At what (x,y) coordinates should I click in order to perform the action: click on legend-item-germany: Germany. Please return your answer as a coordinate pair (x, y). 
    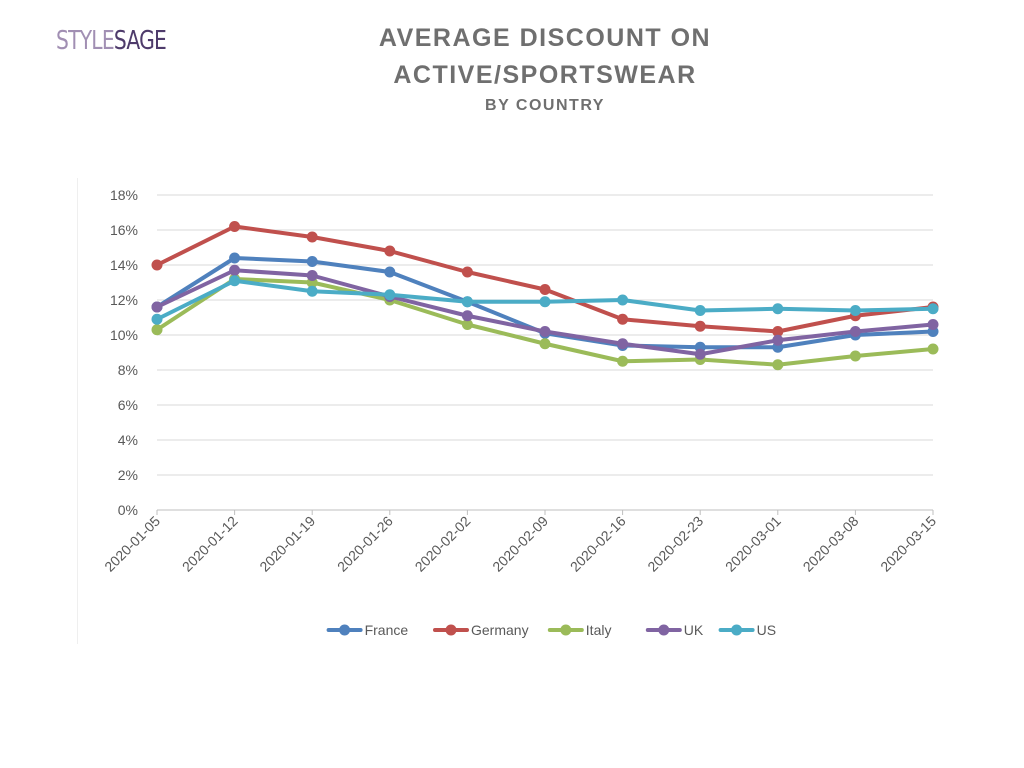
    Looking at the image, I should click on (481, 630).